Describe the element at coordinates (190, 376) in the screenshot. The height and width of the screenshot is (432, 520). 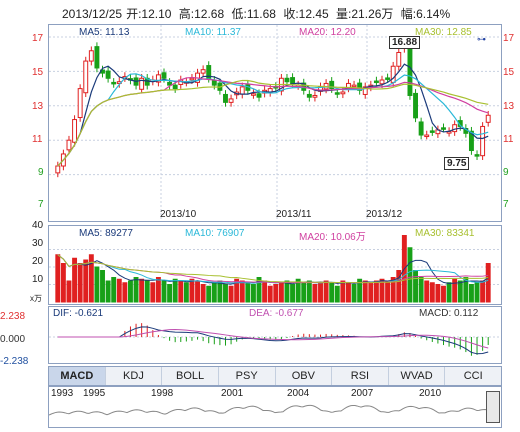
I see `tab-boll: BOLL` at that location.